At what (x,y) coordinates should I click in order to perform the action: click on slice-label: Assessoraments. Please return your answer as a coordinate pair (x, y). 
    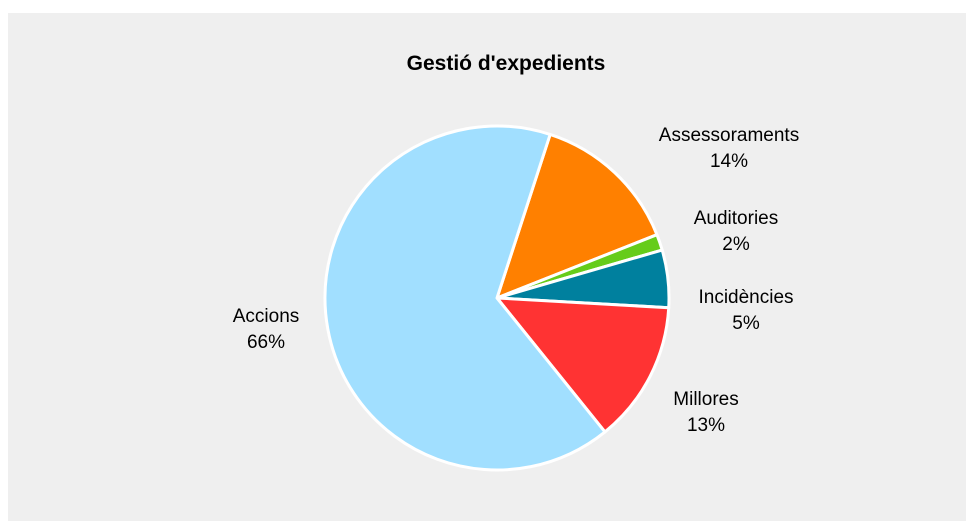
    Looking at the image, I should click on (729, 135).